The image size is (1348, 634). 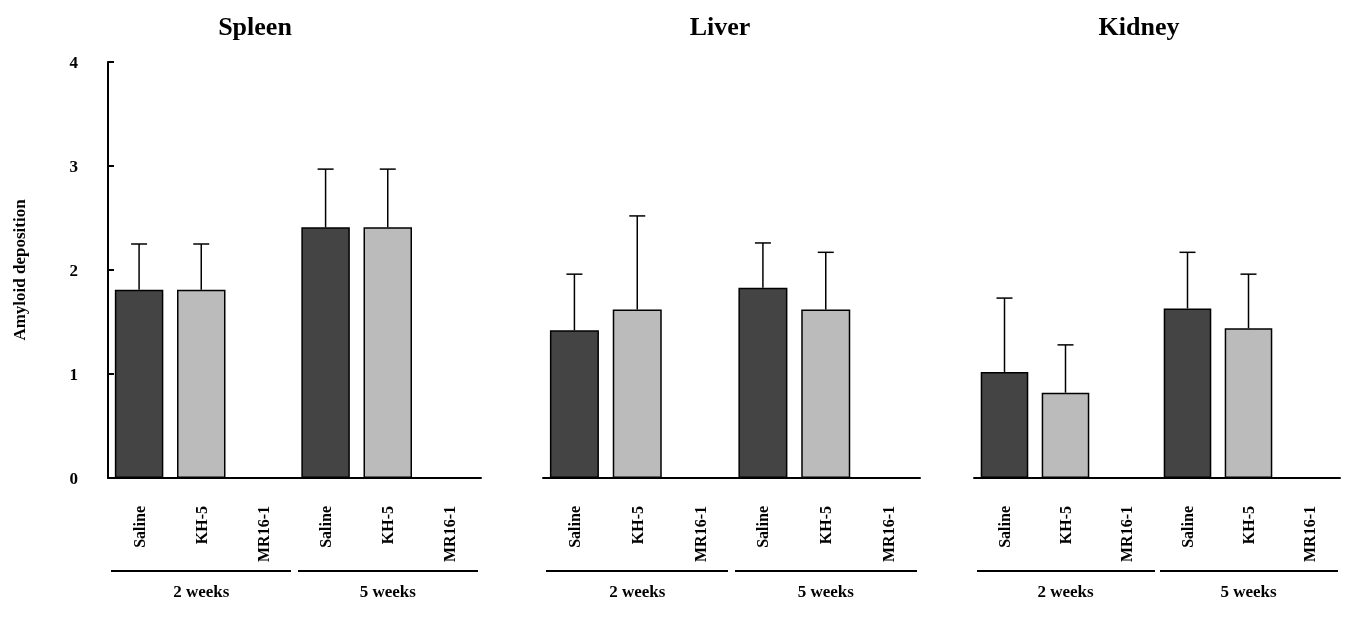 What do you see at coordinates (73, 166) in the screenshot?
I see `y-tick-label: 3` at bounding box center [73, 166].